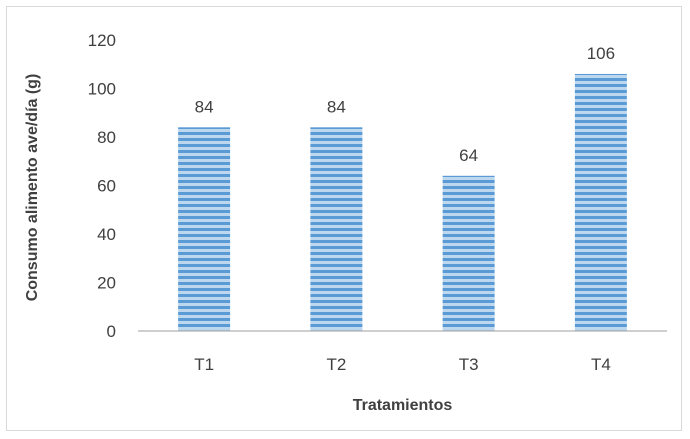  Describe the element at coordinates (111, 331) in the screenshot. I see `y-tick-label: 0` at that location.